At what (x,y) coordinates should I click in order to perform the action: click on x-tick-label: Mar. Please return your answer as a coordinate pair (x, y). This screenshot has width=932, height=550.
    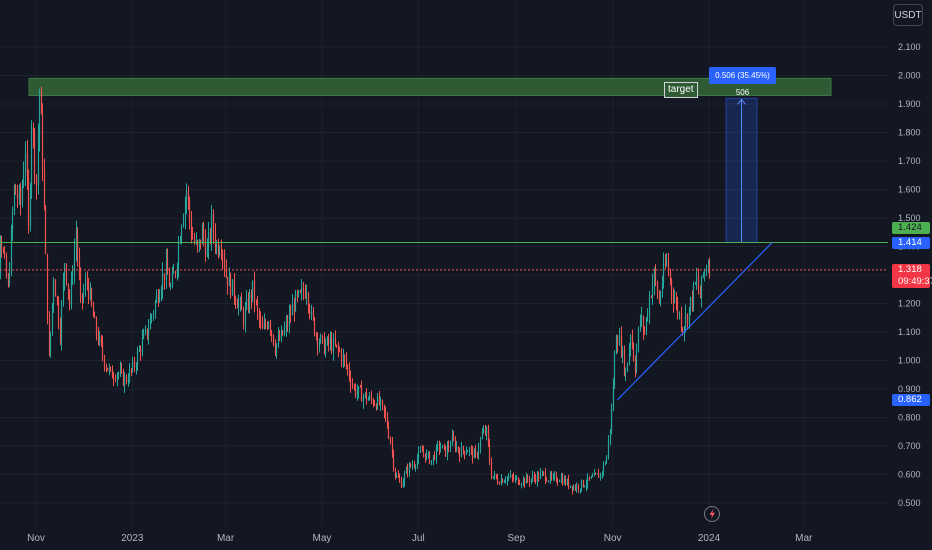
    Looking at the image, I should click on (804, 538).